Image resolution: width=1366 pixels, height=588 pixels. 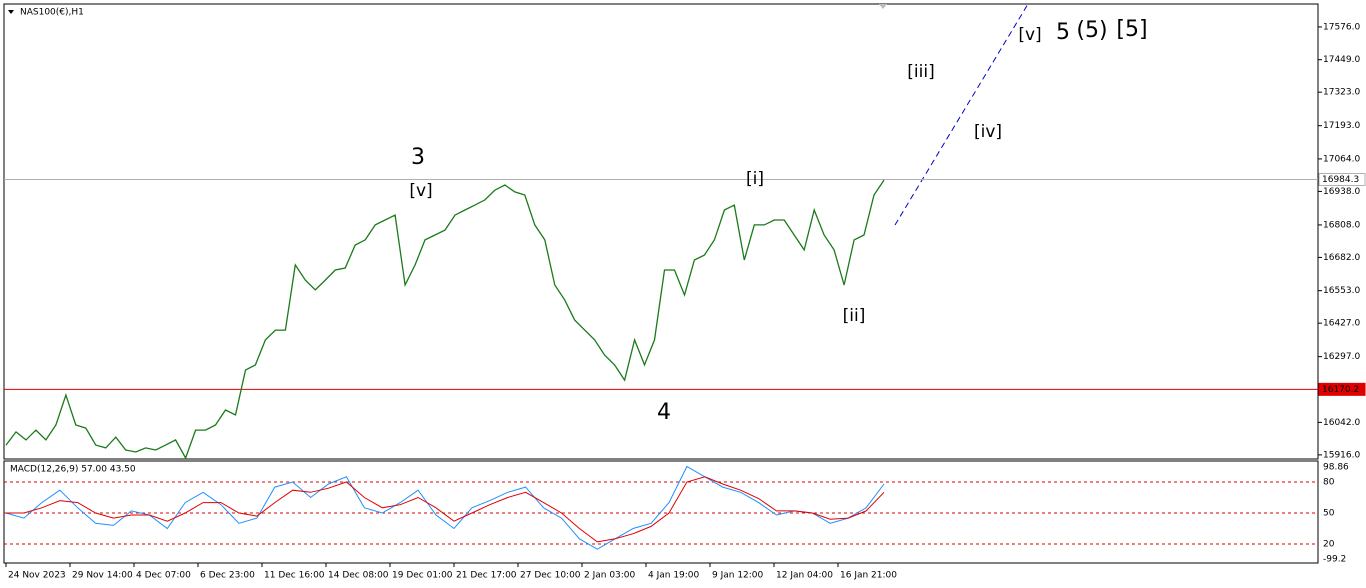 What do you see at coordinates (868, 576) in the screenshot?
I see `x-tick-label: 16 Jan 21:00` at bounding box center [868, 576].